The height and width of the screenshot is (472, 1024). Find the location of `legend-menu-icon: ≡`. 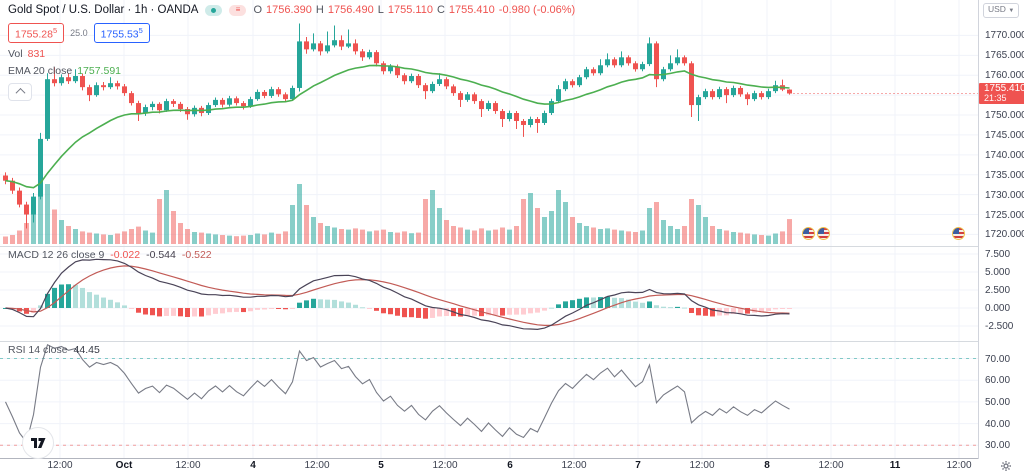

legend-menu-icon: ≡ is located at coordinates (238, 10).